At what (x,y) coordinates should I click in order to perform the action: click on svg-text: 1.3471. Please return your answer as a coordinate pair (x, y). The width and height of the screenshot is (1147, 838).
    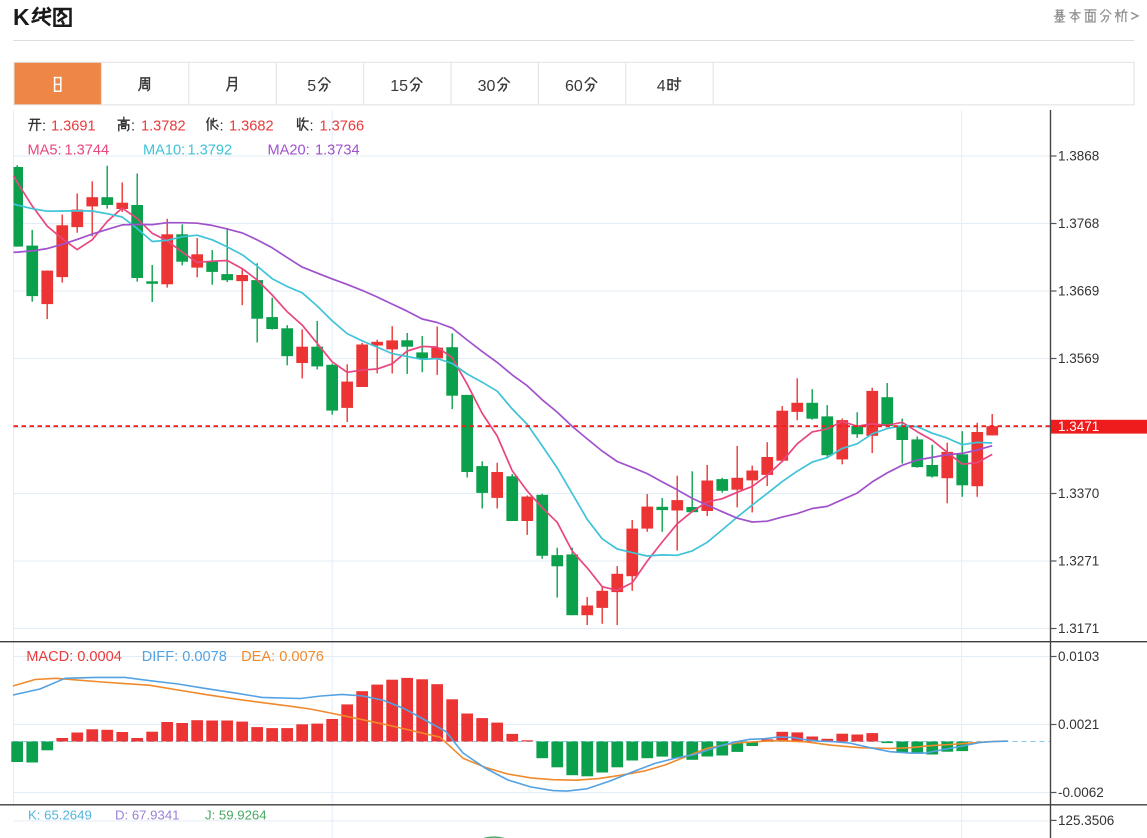
    Looking at the image, I should click on (1078, 426).